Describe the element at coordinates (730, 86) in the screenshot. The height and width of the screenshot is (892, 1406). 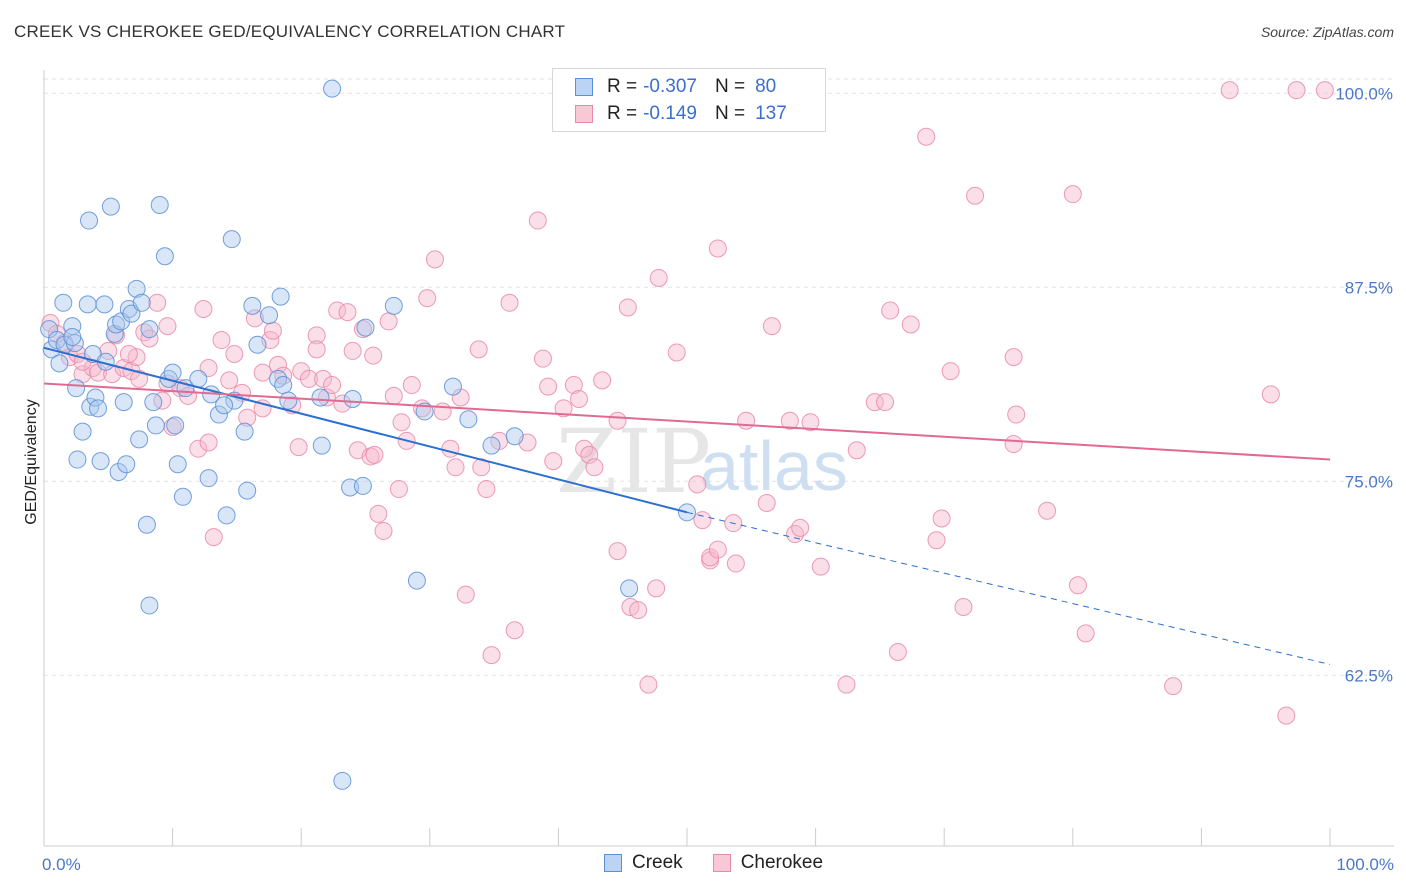
I see `creek-n-label: N =` at that location.